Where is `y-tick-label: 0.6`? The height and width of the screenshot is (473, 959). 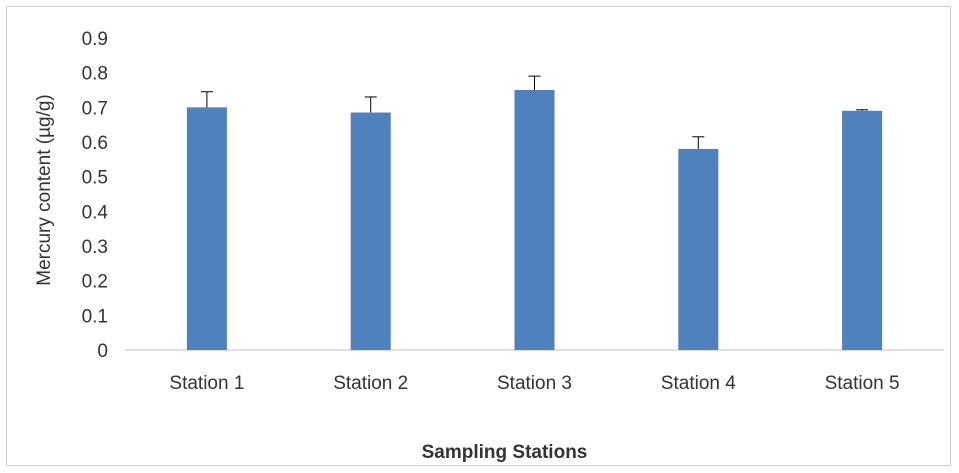 y-tick-label: 0.6 is located at coordinates (95, 143).